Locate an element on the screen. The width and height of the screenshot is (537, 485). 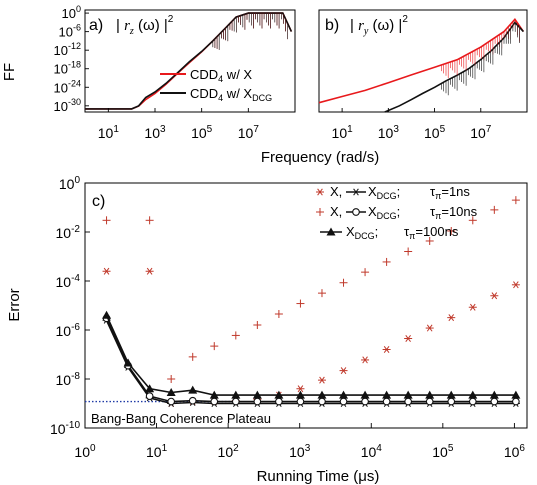
panel-b-frame is located at coordinates (423, 61).